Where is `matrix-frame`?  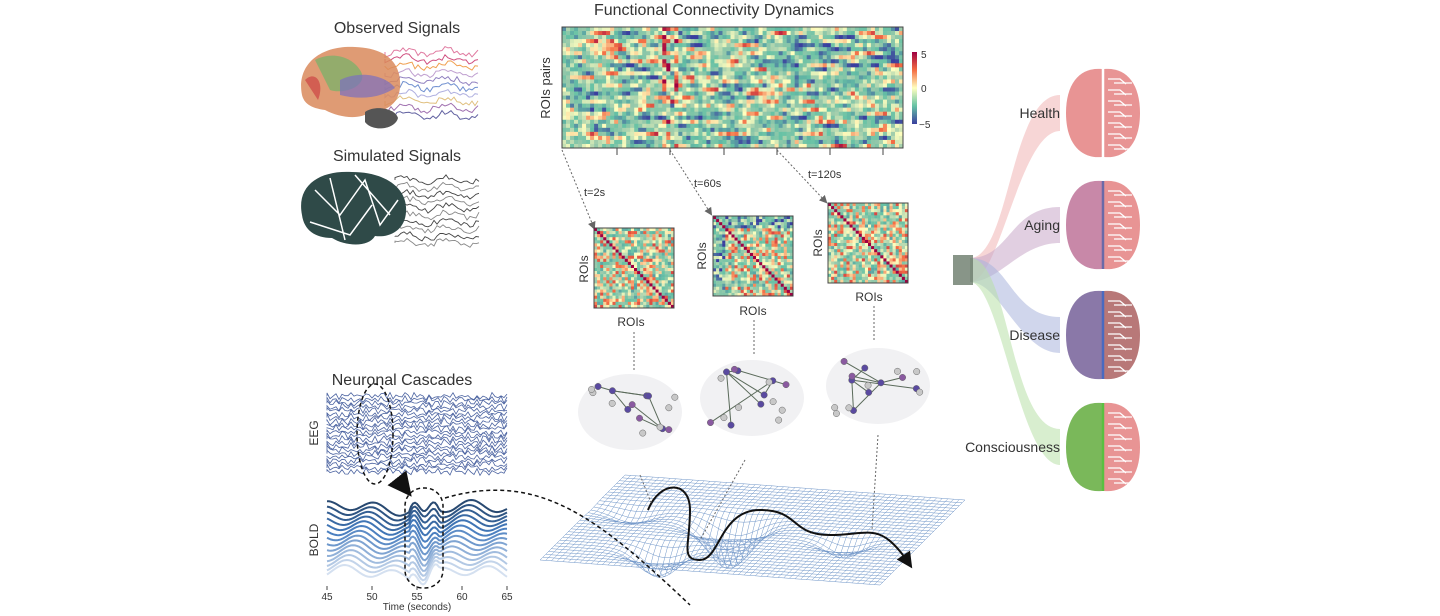 matrix-frame is located at coordinates (868, 243).